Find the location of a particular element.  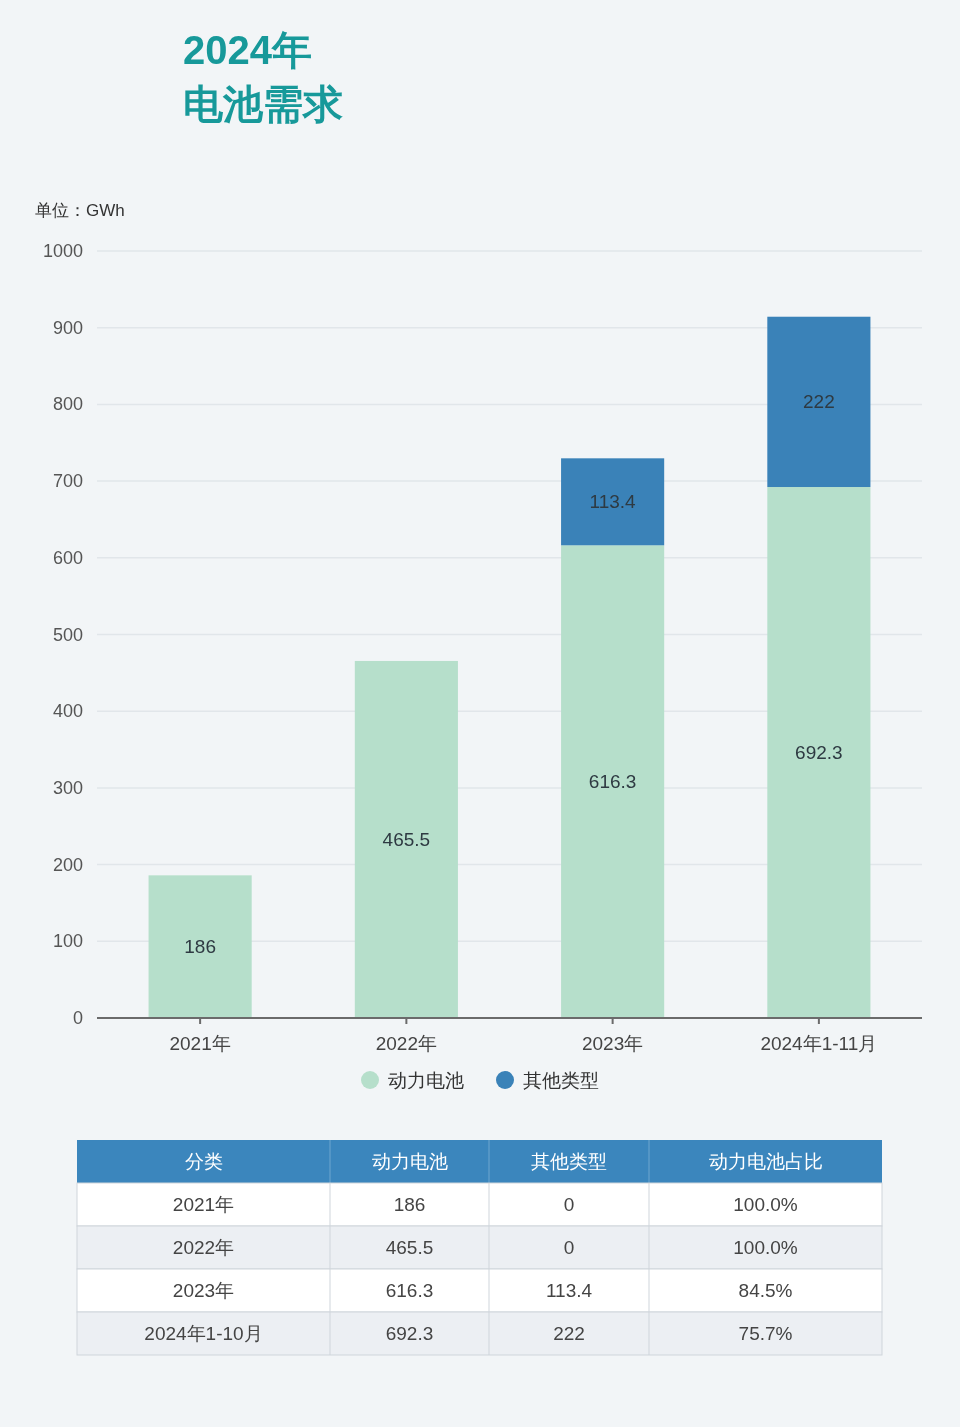

xtick: 2022年 is located at coordinates (406, 1043).